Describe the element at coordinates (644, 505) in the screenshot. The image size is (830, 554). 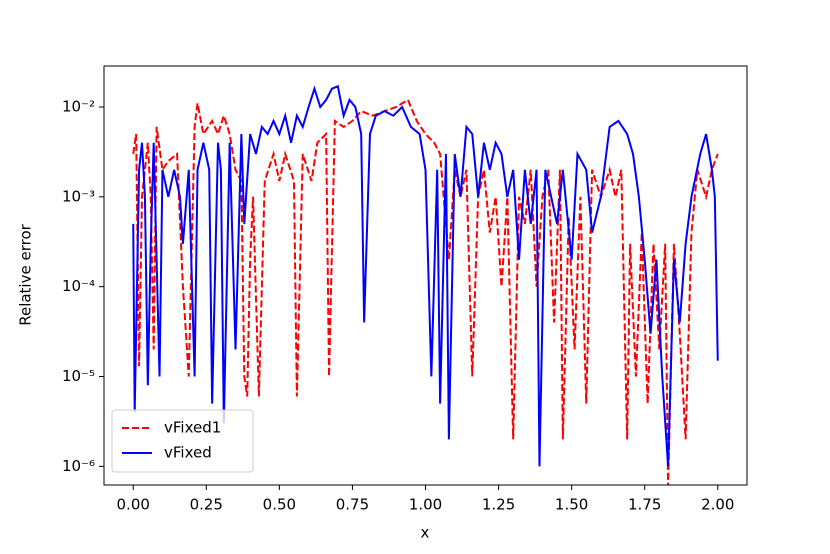
I see `x-tick-label: 1.75` at that location.